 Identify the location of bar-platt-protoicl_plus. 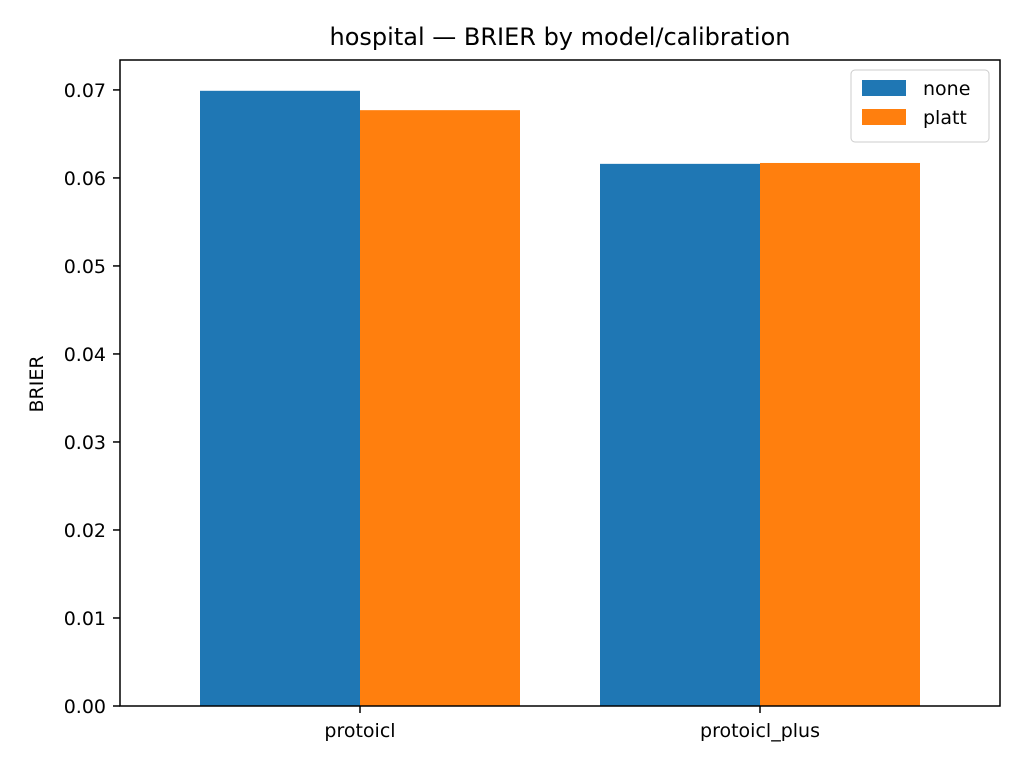
(840, 434).